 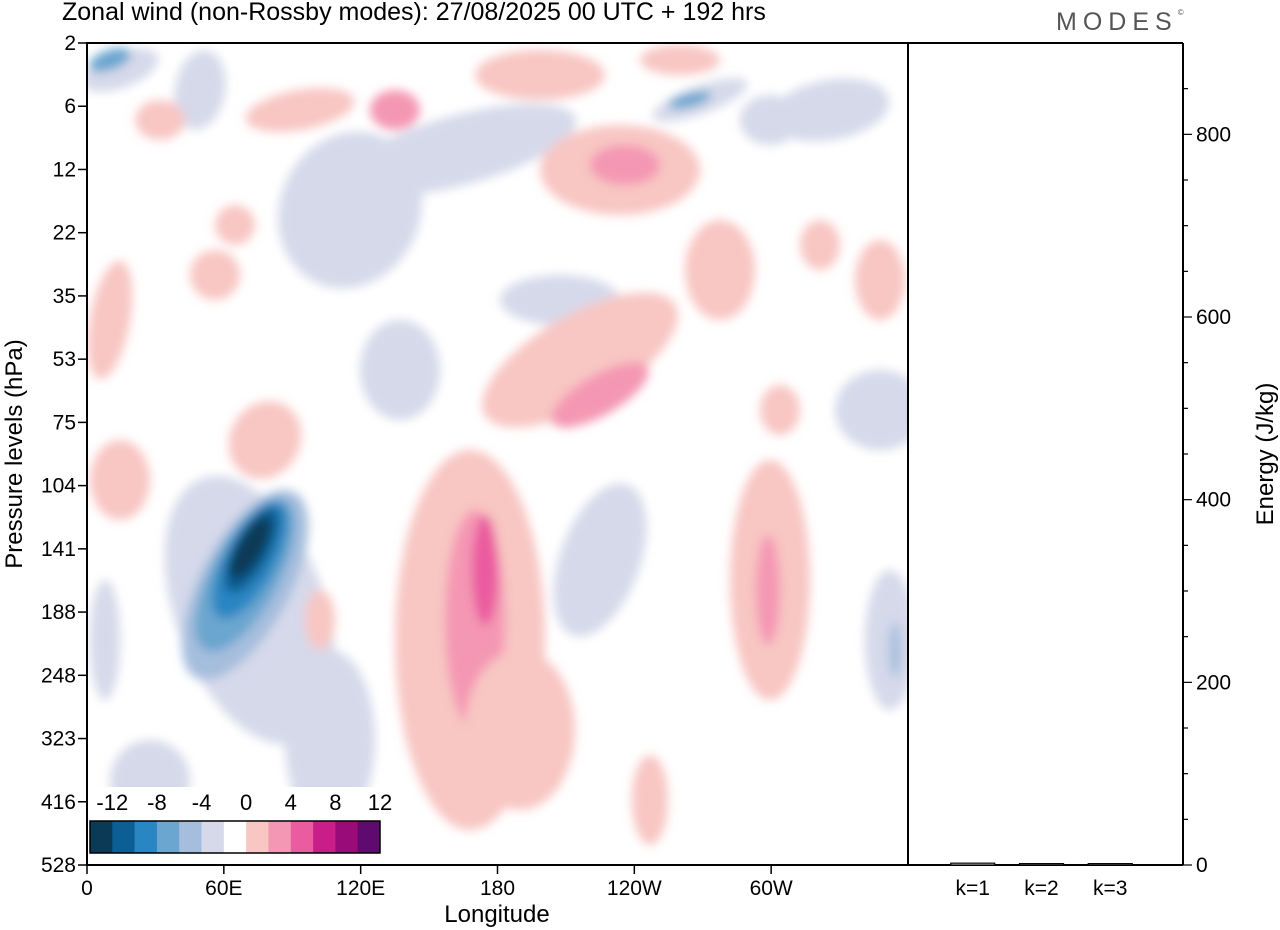 What do you see at coordinates (157, 802) in the screenshot?
I see `colorbar-label: -8` at bounding box center [157, 802].